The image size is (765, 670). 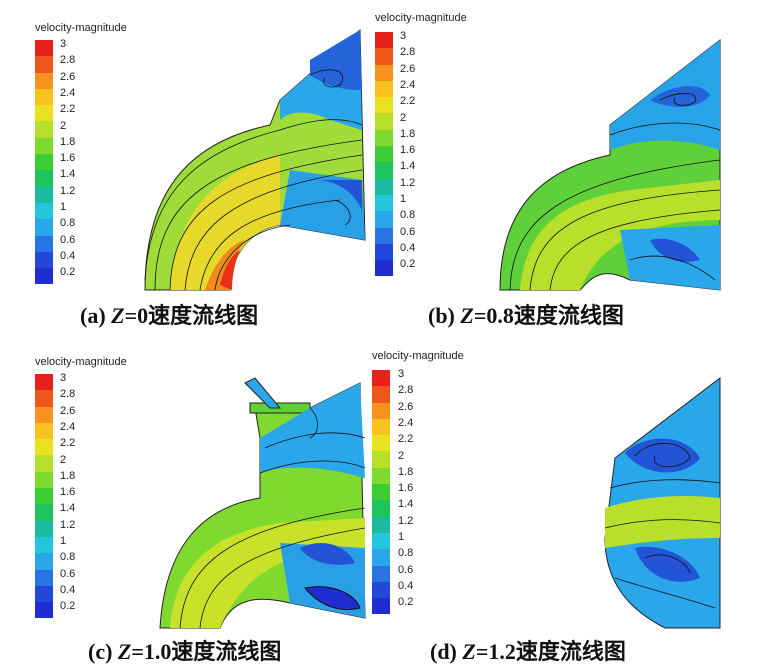 I want to click on caption-value: =1.2, so click(x=495, y=651).